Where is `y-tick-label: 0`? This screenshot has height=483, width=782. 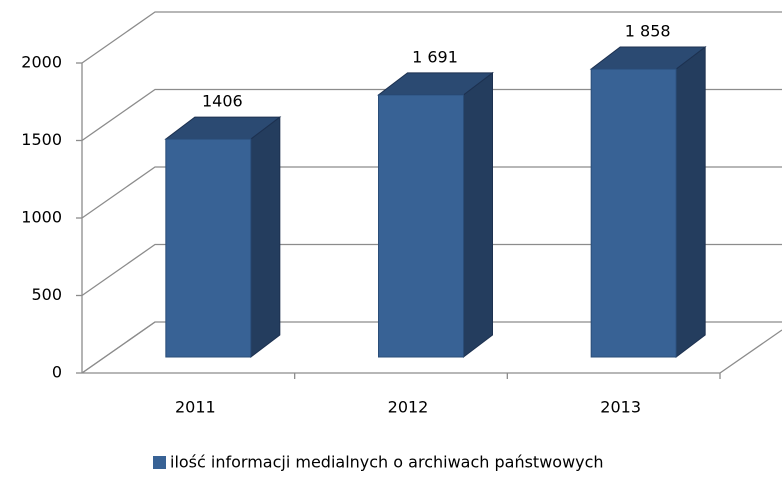
y-tick-label: 0 is located at coordinates (57, 372).